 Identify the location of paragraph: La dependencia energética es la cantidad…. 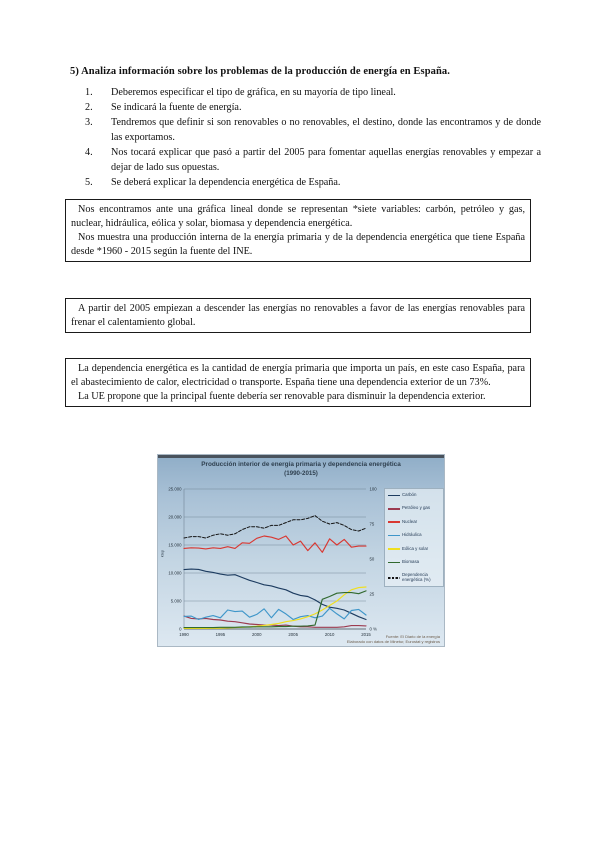
(298, 375).